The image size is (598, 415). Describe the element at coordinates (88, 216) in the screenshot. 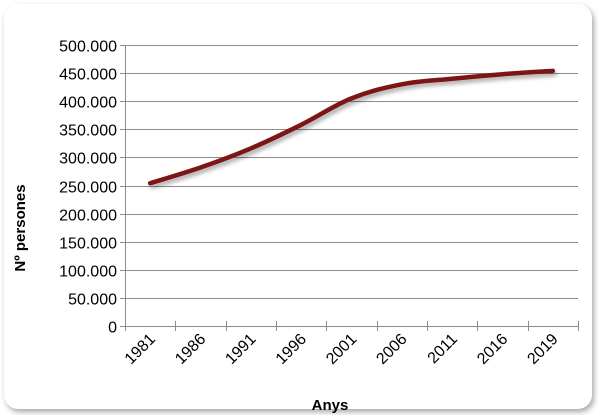

I see `y-tick-label: 200.000` at that location.